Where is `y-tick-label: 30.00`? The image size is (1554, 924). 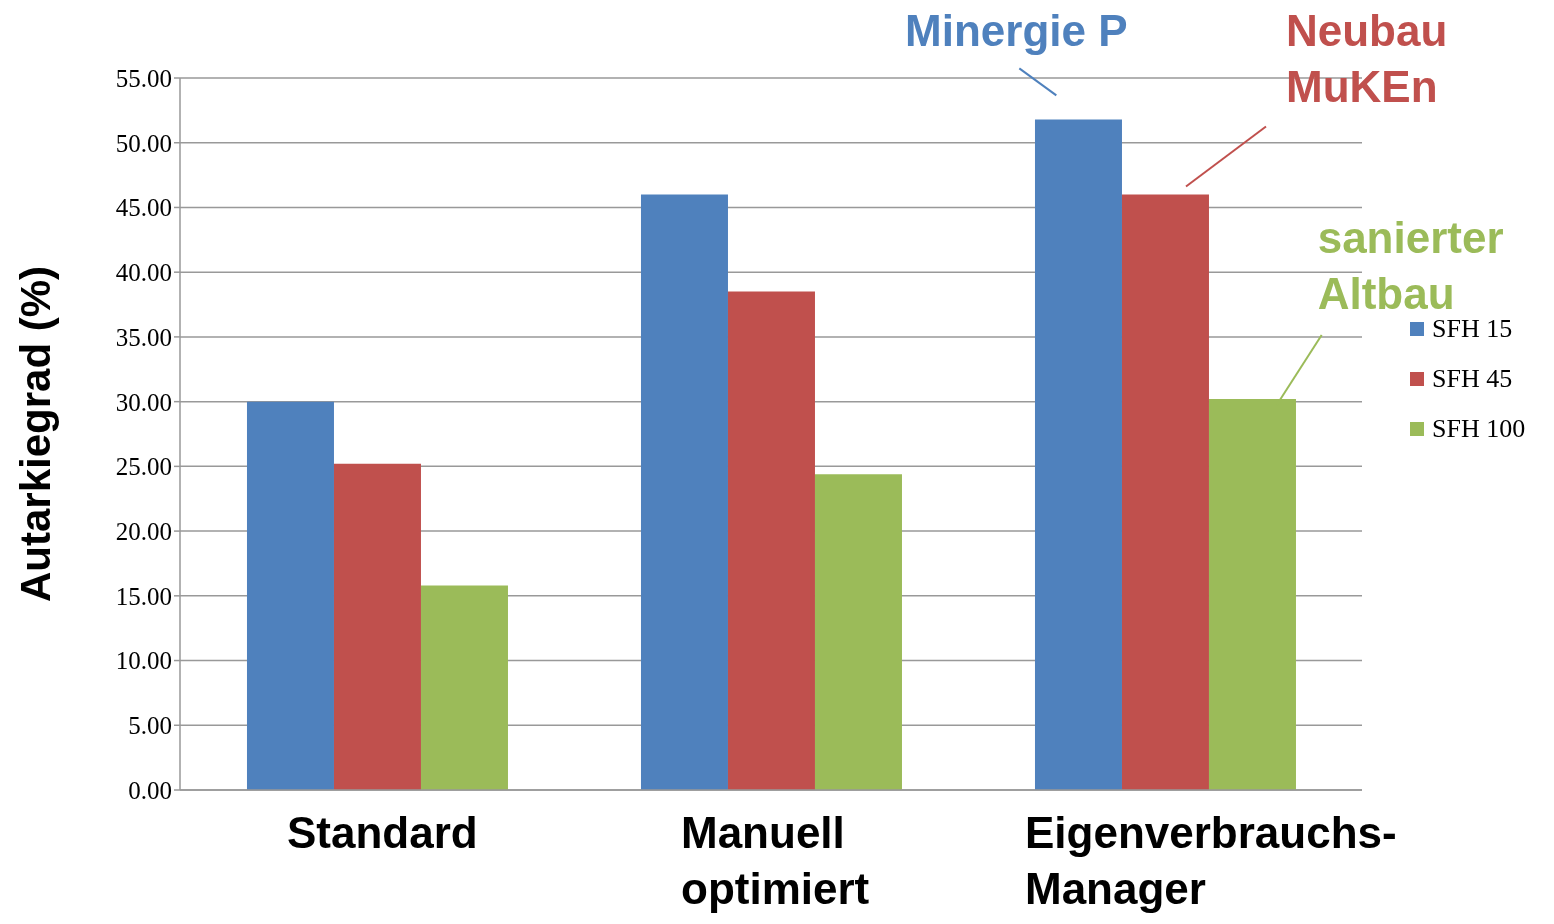
y-tick-label: 30.00 is located at coordinates (143, 402).